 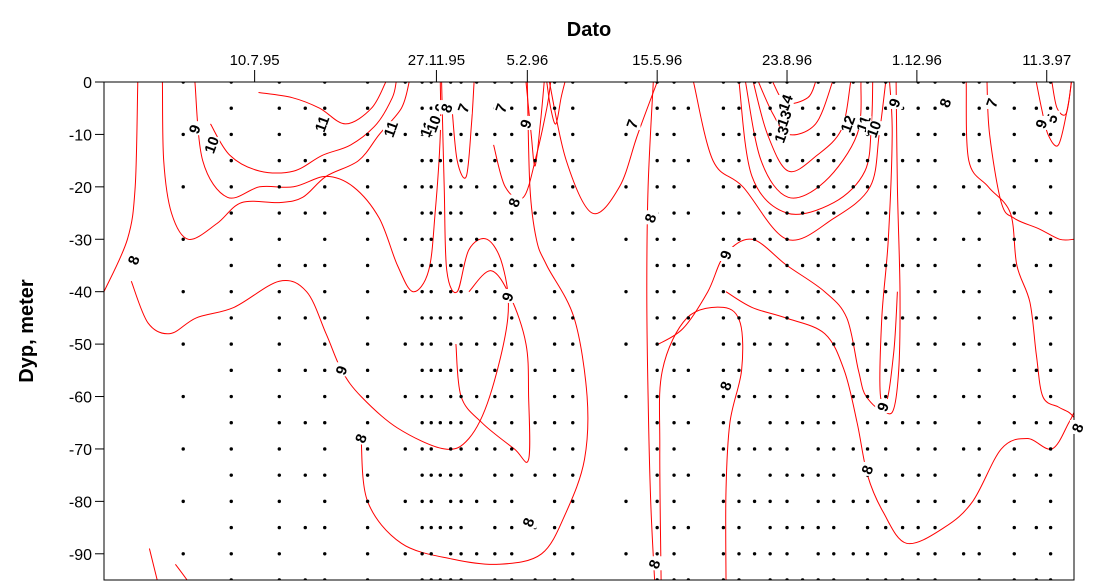 I want to click on x-tick-label: 1.12.96, so click(x=917, y=60).